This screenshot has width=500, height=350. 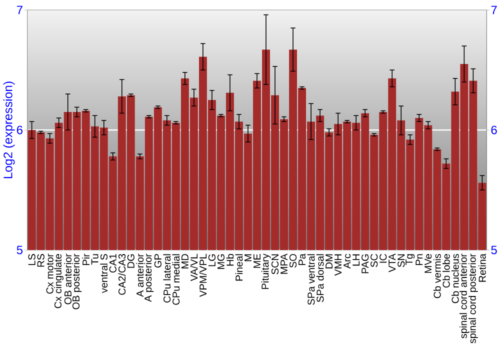 What do you see at coordinates (374, 261) in the screenshot?
I see `x-tick-label: SC` at bounding box center [374, 261].